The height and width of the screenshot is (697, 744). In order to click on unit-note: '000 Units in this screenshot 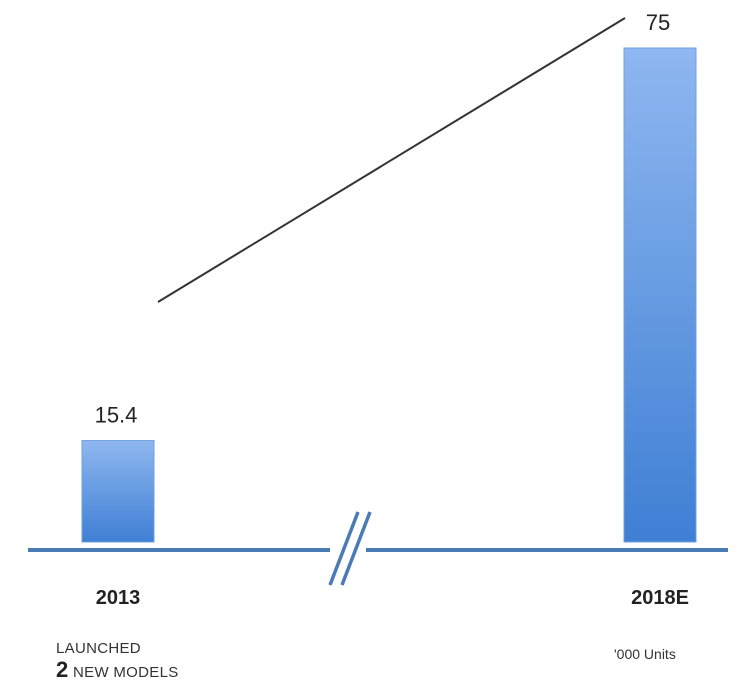, I will do `click(645, 654)`.